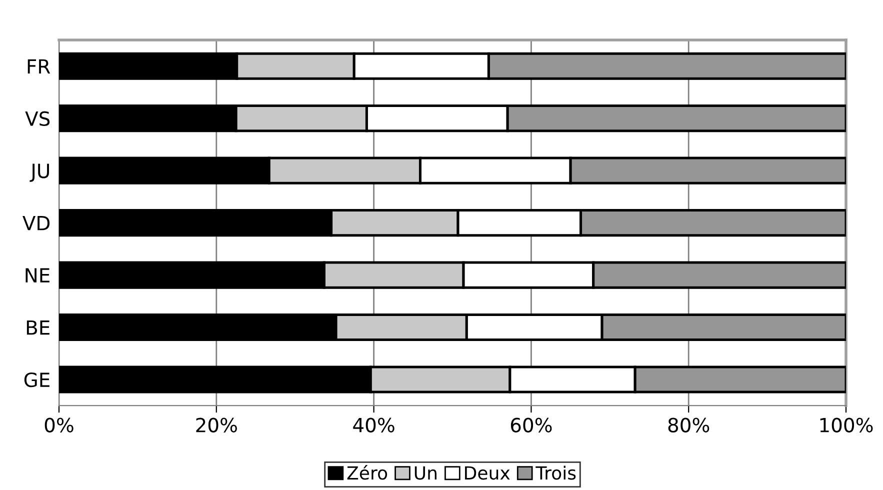  I want to click on y-tick-label: JU, so click(39, 173).